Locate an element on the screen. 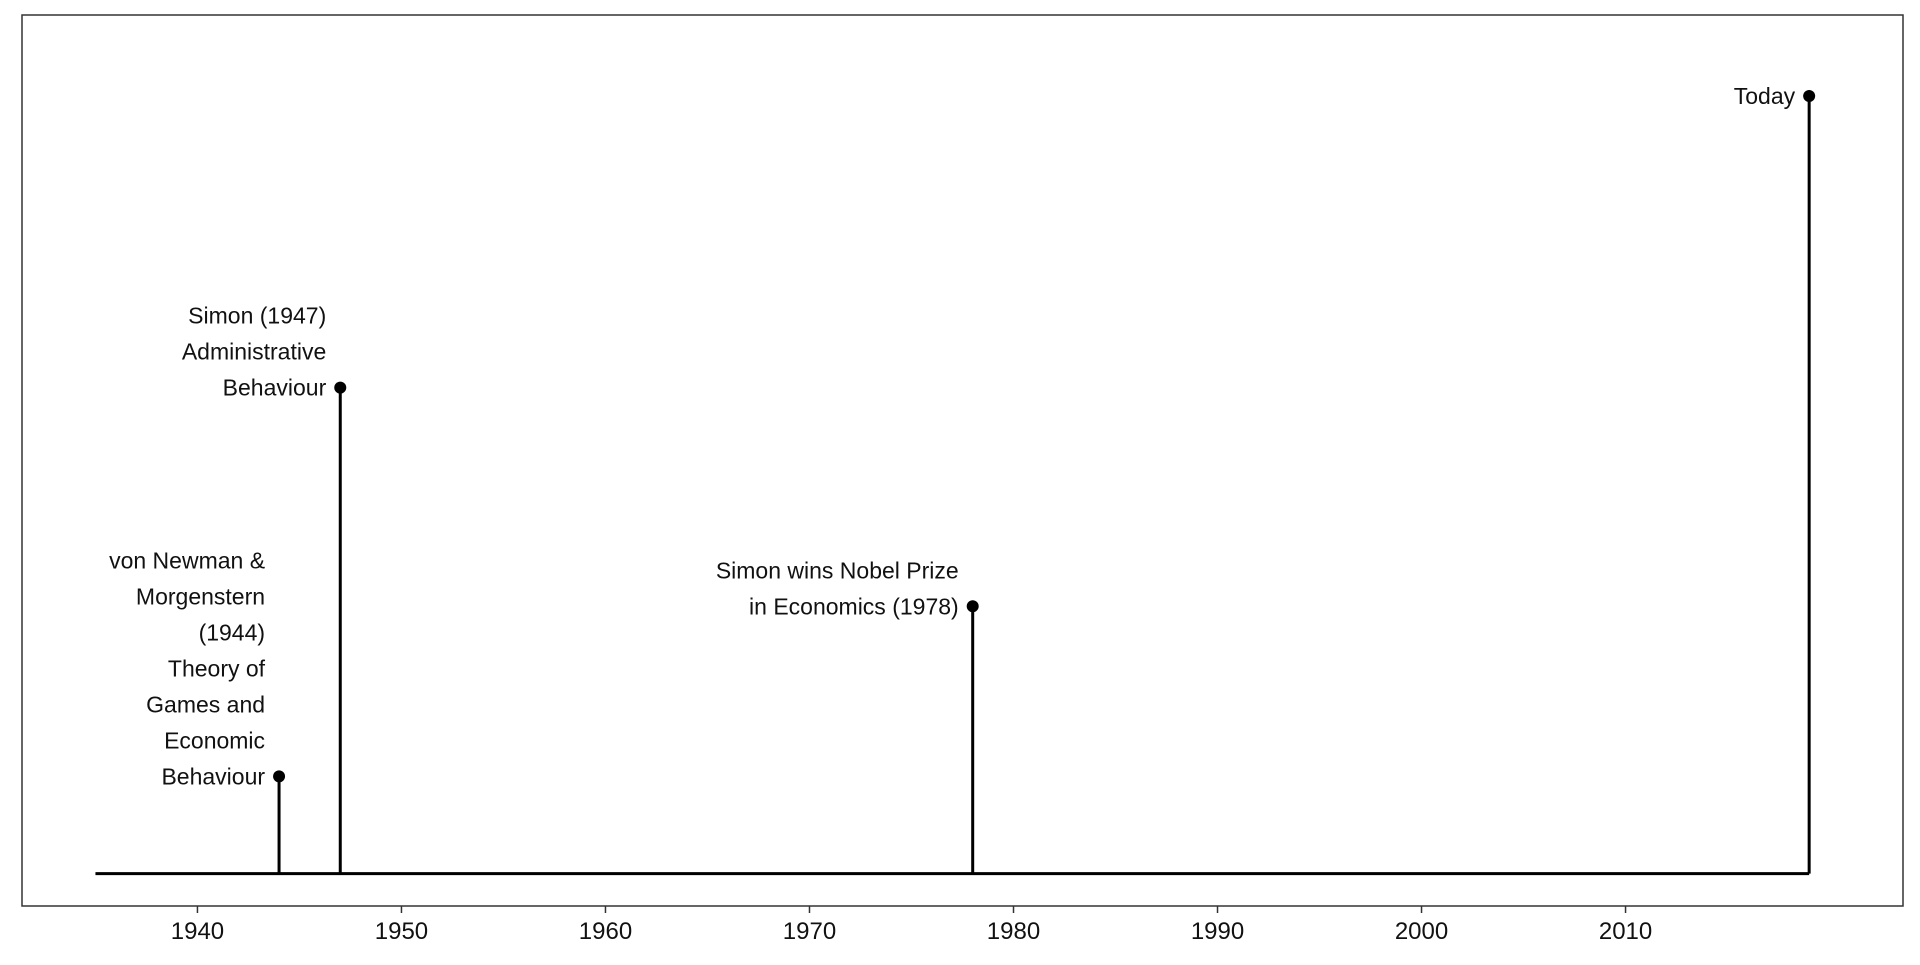 This screenshot has width=1920, height=965. x-tick-label: 1960 is located at coordinates (605, 931).